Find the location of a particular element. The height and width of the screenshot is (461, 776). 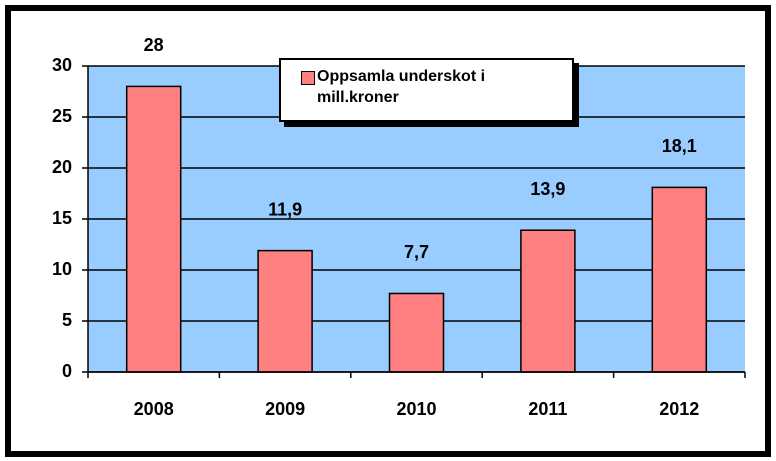

value-label: 13,9 is located at coordinates (547, 189).